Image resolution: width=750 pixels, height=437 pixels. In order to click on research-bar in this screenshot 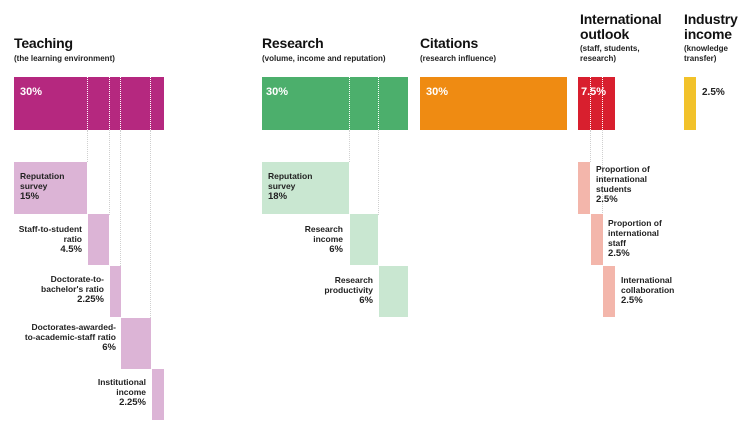, I will do `click(335, 103)`.